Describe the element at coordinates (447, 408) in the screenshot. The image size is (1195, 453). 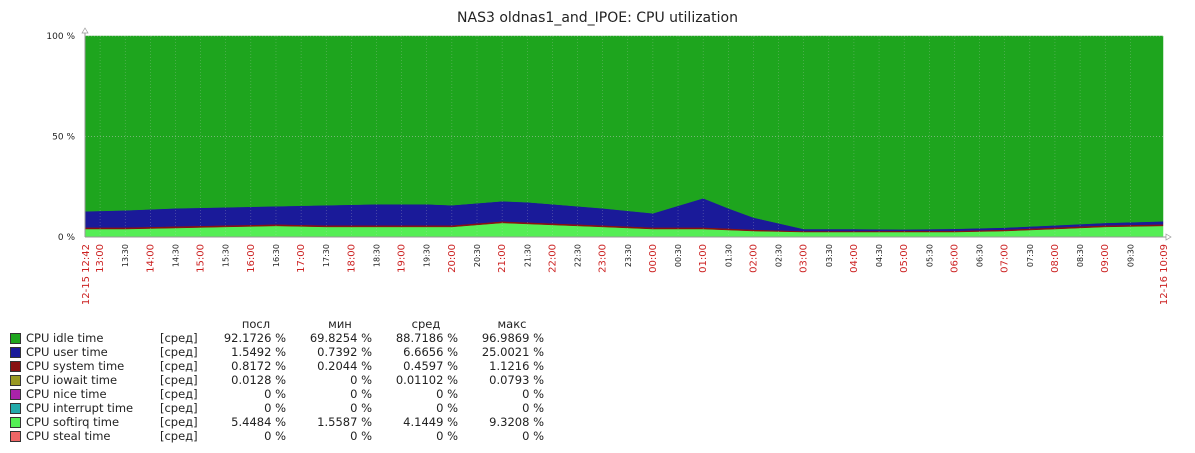
I see `legend-avg-value: 0 %` at that location.